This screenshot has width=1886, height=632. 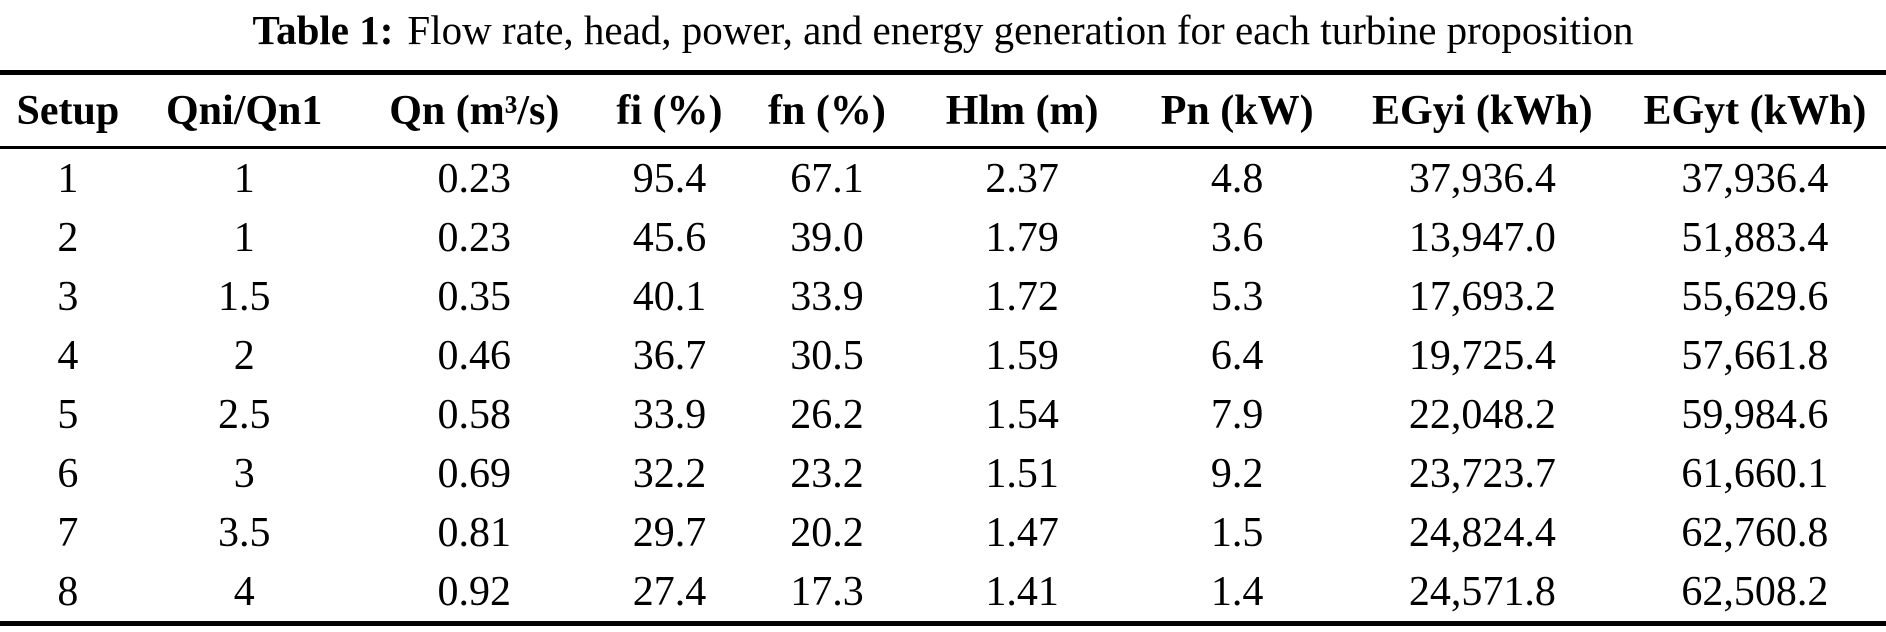 What do you see at coordinates (1755, 237) in the screenshot?
I see `table-cell: 51,883.4` at bounding box center [1755, 237].